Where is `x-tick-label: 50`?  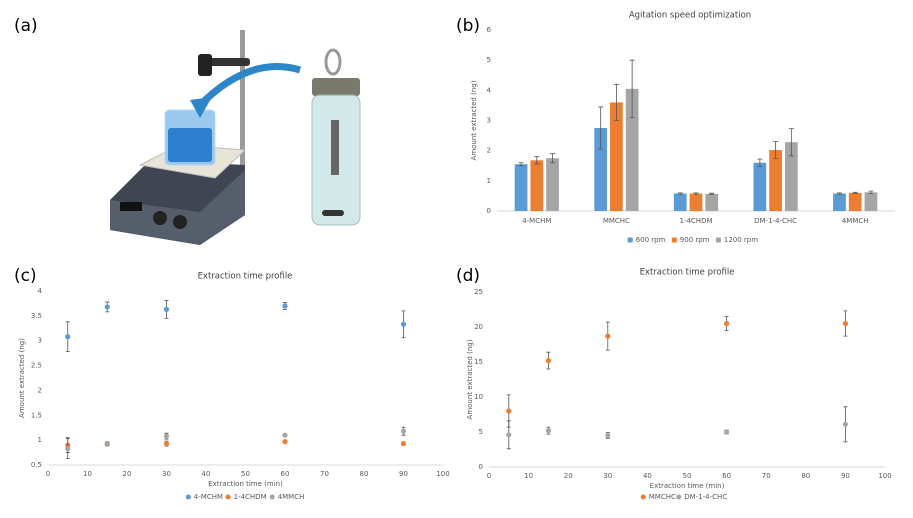 x-tick-label: 50 is located at coordinates (245, 474).